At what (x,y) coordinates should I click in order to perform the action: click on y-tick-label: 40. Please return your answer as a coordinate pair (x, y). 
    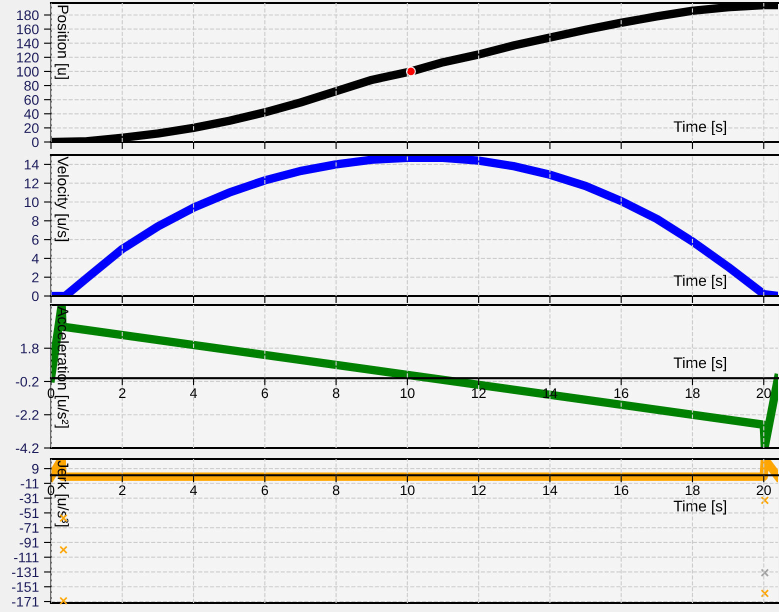
    Looking at the image, I should click on (31, 114).